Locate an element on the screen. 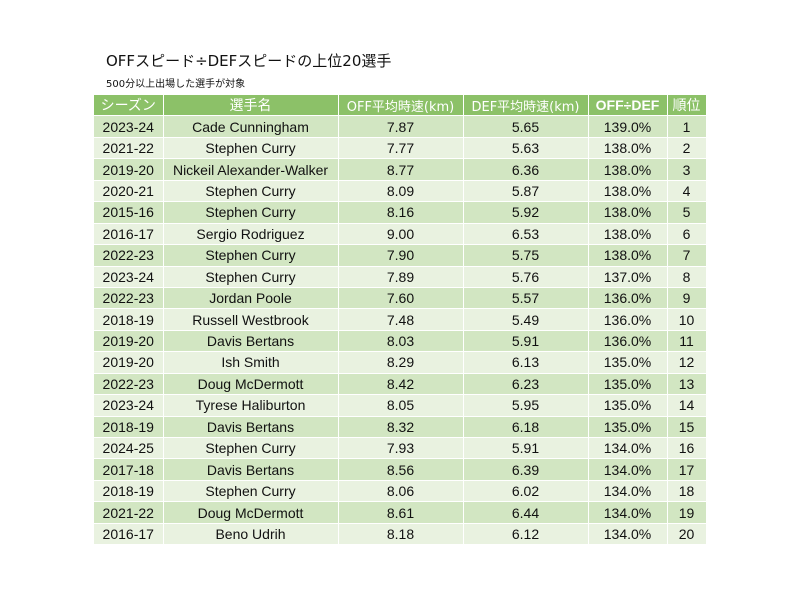  table-row: 2022-23 Doug McDermott 8.42 6.23 135.0% 13 is located at coordinates (400, 384).